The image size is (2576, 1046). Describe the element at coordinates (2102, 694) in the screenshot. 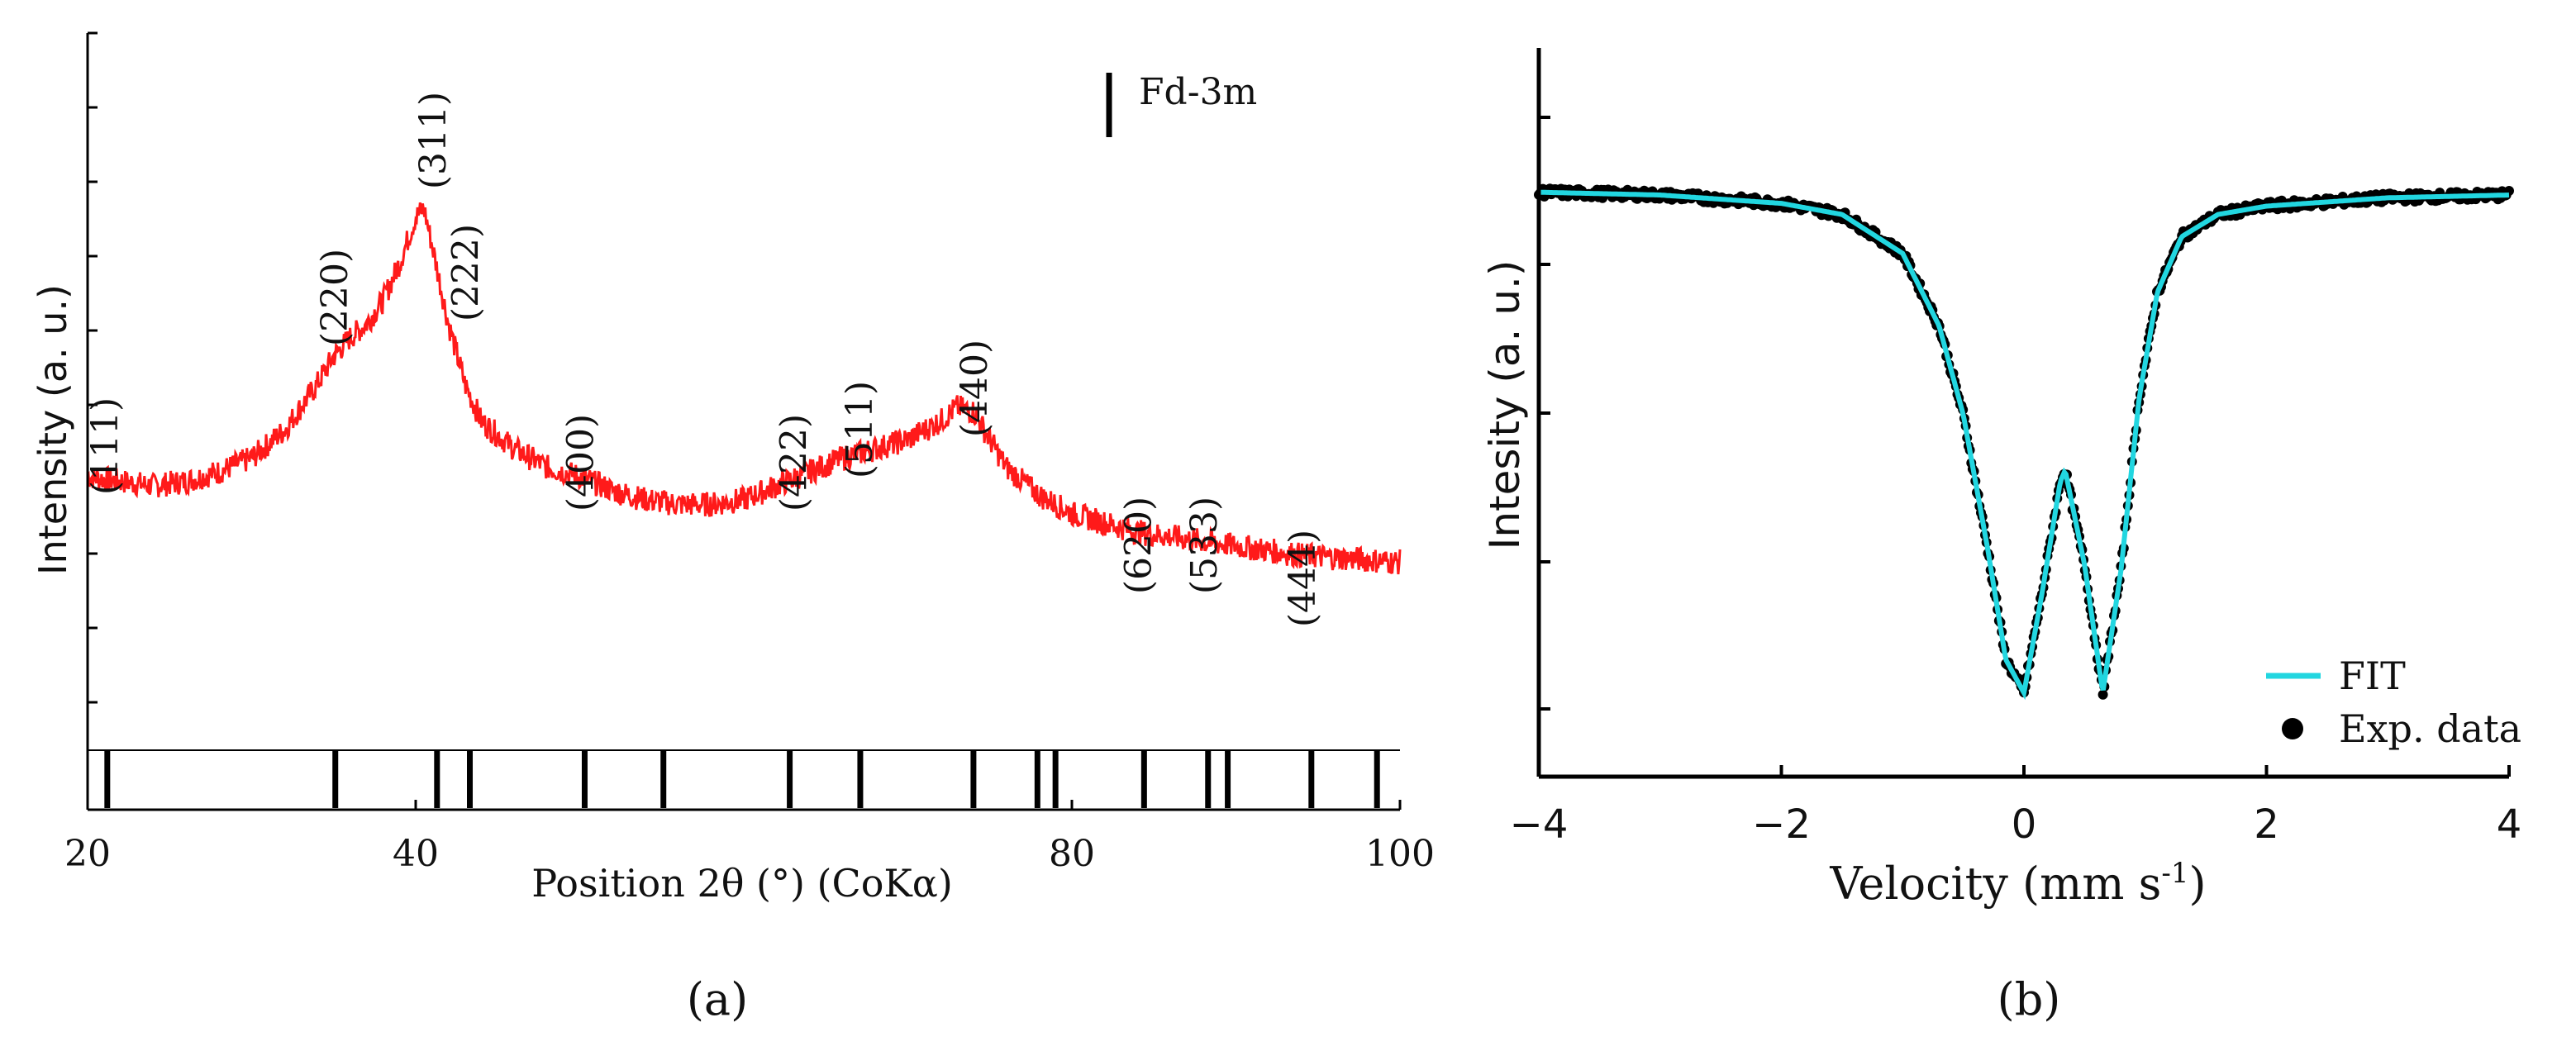

I see `panel-b-data-point` at that location.